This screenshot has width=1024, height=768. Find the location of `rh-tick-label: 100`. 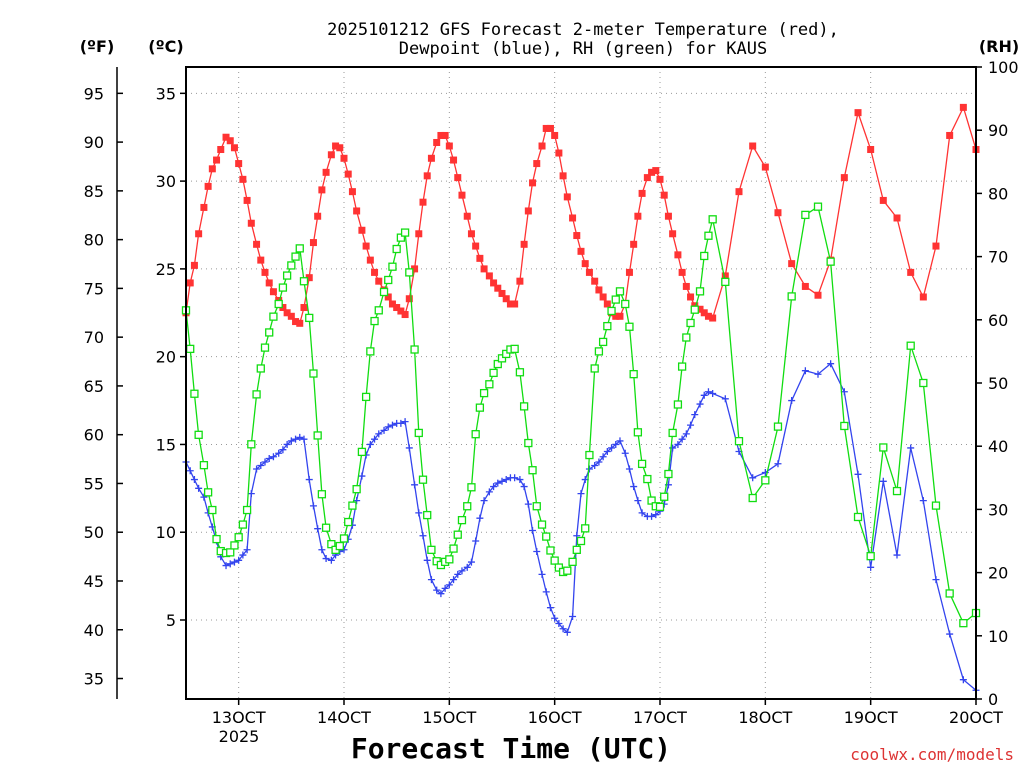

rh-tick-label: 100 is located at coordinates (1003, 67).